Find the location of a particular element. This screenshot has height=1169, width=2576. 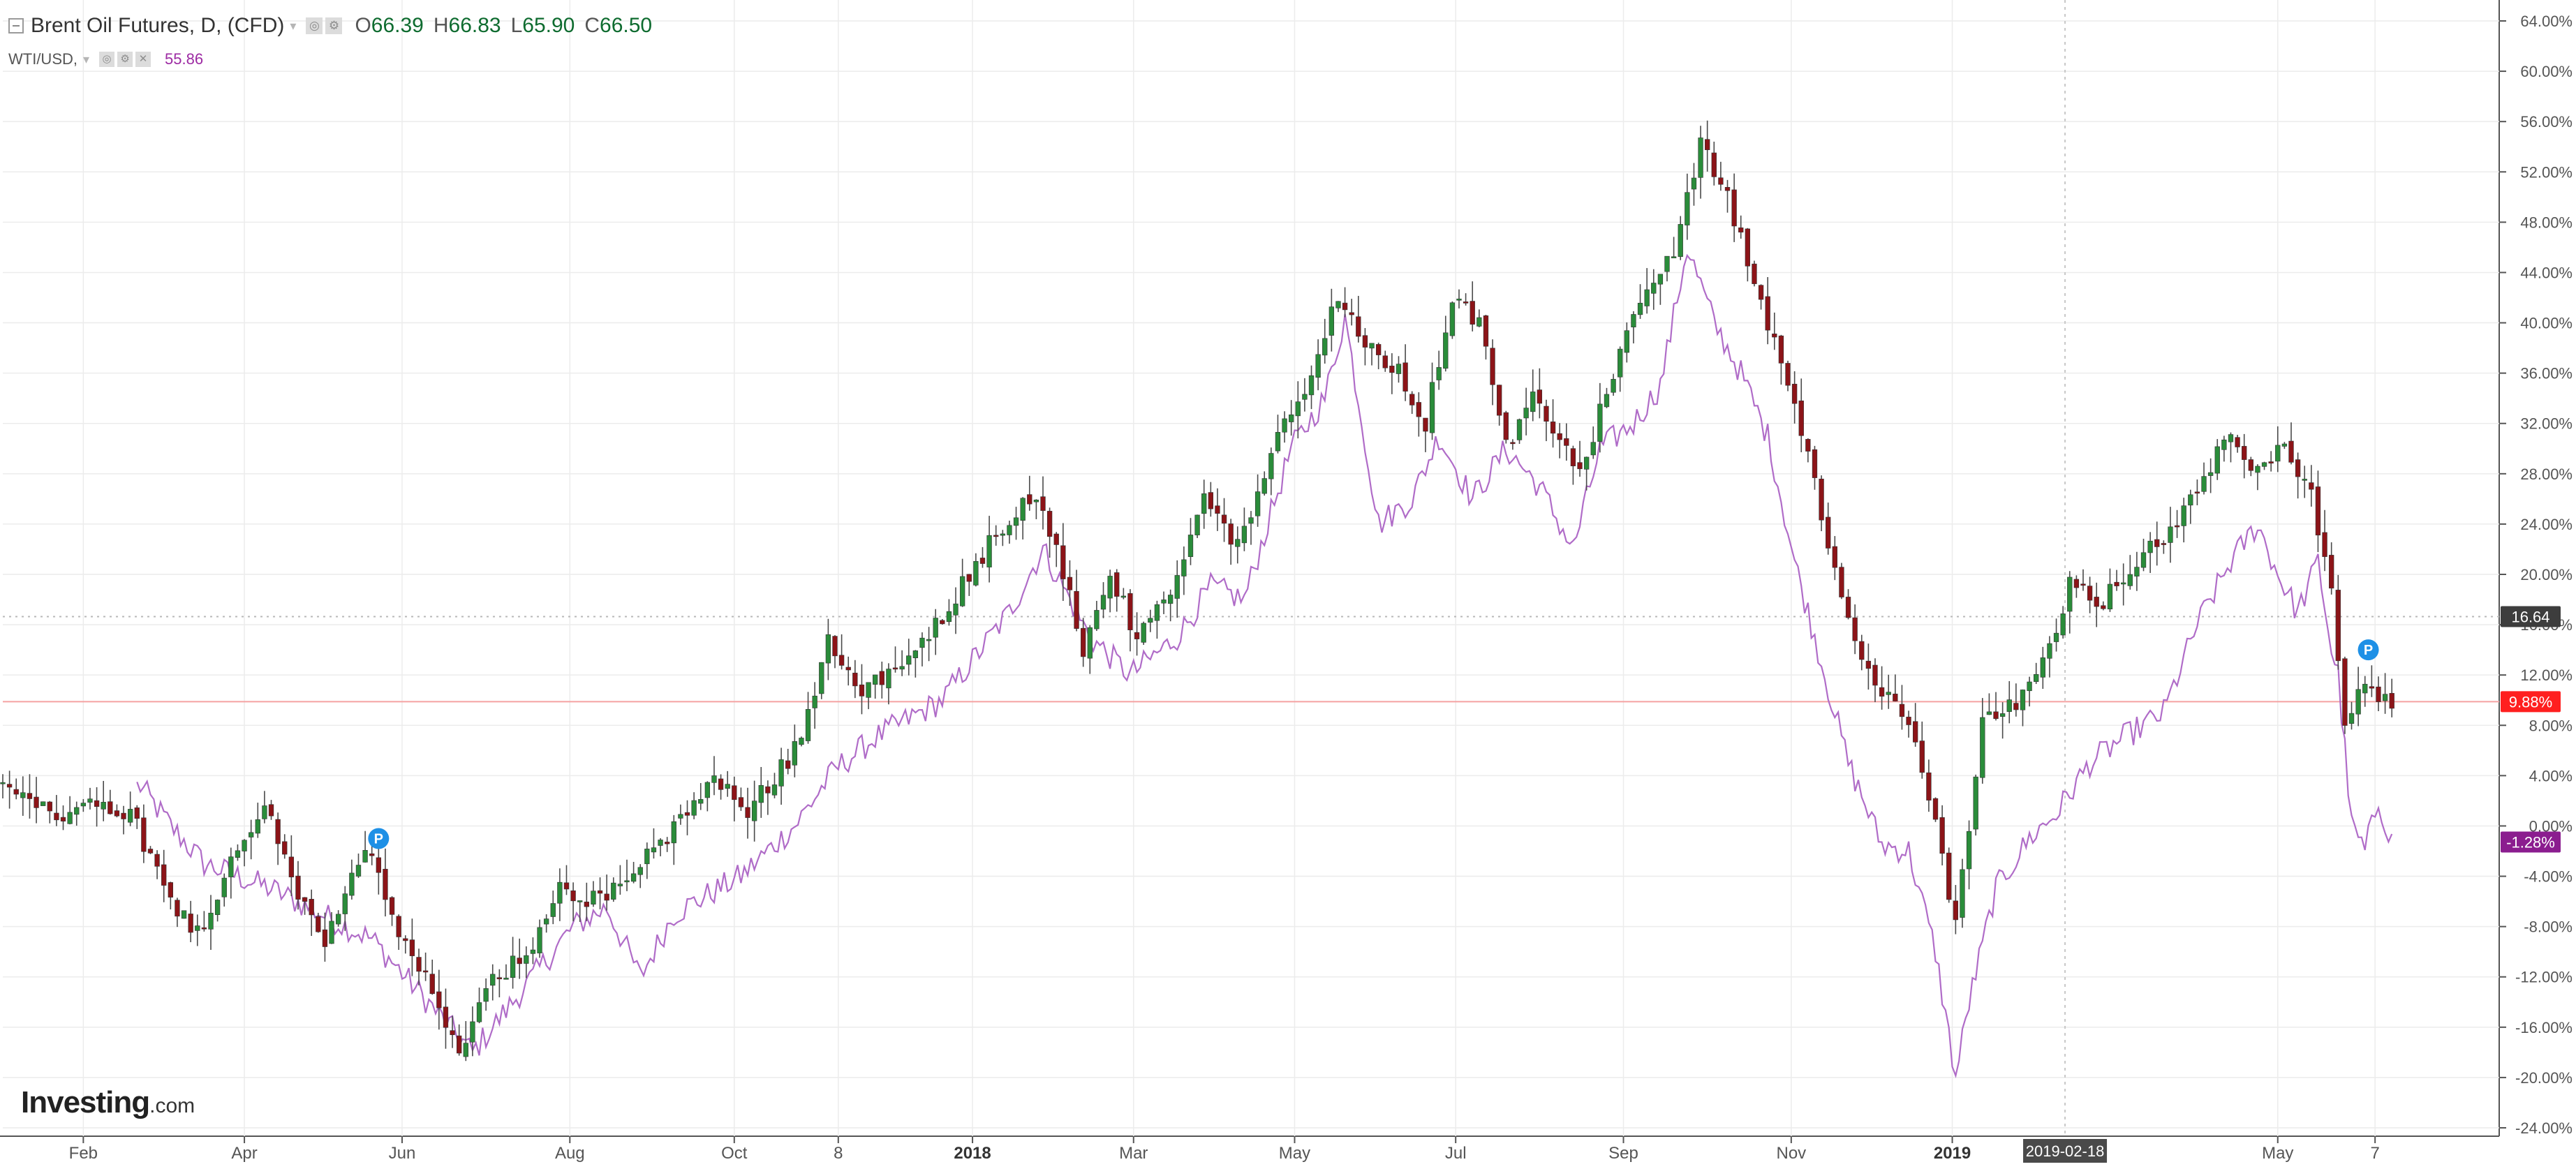

y-tick-label: 28.00% is located at coordinates (2546, 474).